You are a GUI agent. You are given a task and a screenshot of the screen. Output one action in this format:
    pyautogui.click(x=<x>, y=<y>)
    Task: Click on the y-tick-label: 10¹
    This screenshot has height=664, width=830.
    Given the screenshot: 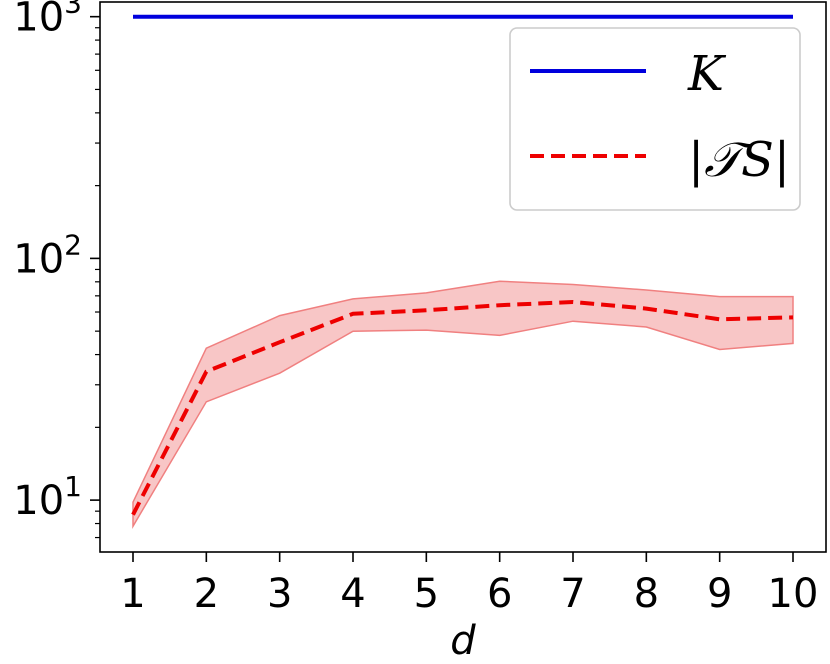 What is the action you would take?
    pyautogui.click(x=47, y=497)
    